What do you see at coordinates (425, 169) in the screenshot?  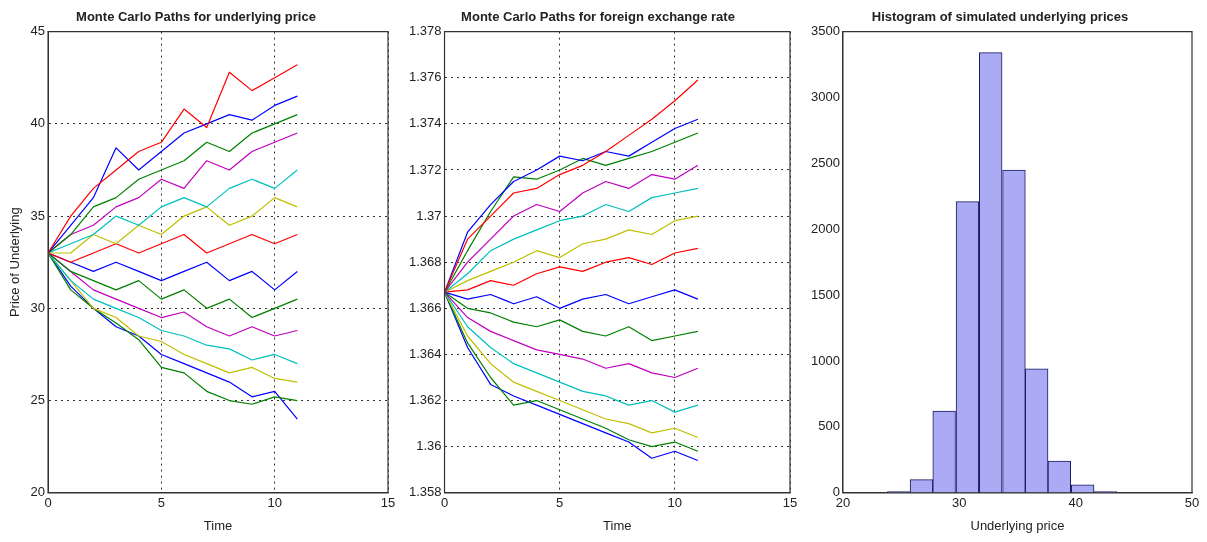 I see `y-tick-label: 1.372` at bounding box center [425, 169].